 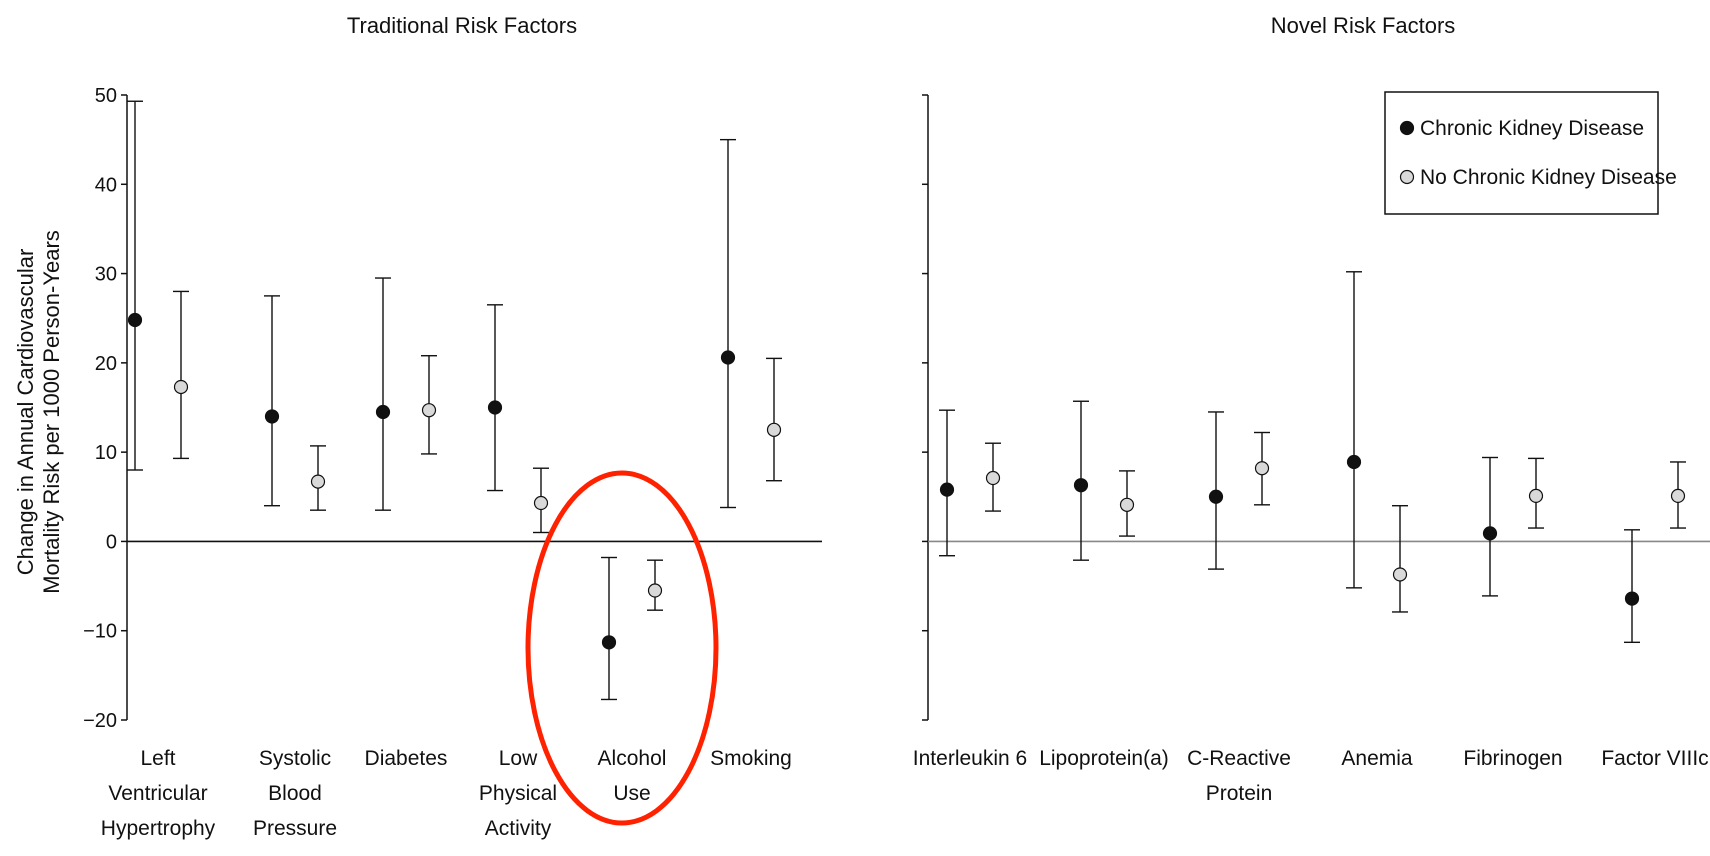 What do you see at coordinates (406, 758) in the screenshot?
I see `category-label: Diabetes` at bounding box center [406, 758].